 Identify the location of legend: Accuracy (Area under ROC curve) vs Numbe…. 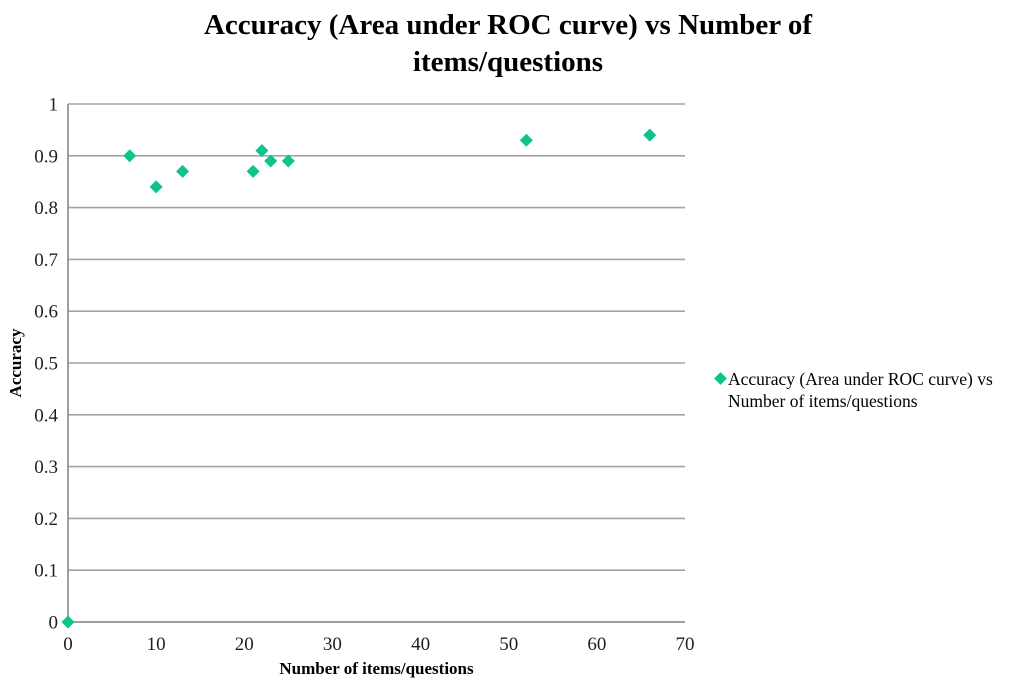
(853, 390).